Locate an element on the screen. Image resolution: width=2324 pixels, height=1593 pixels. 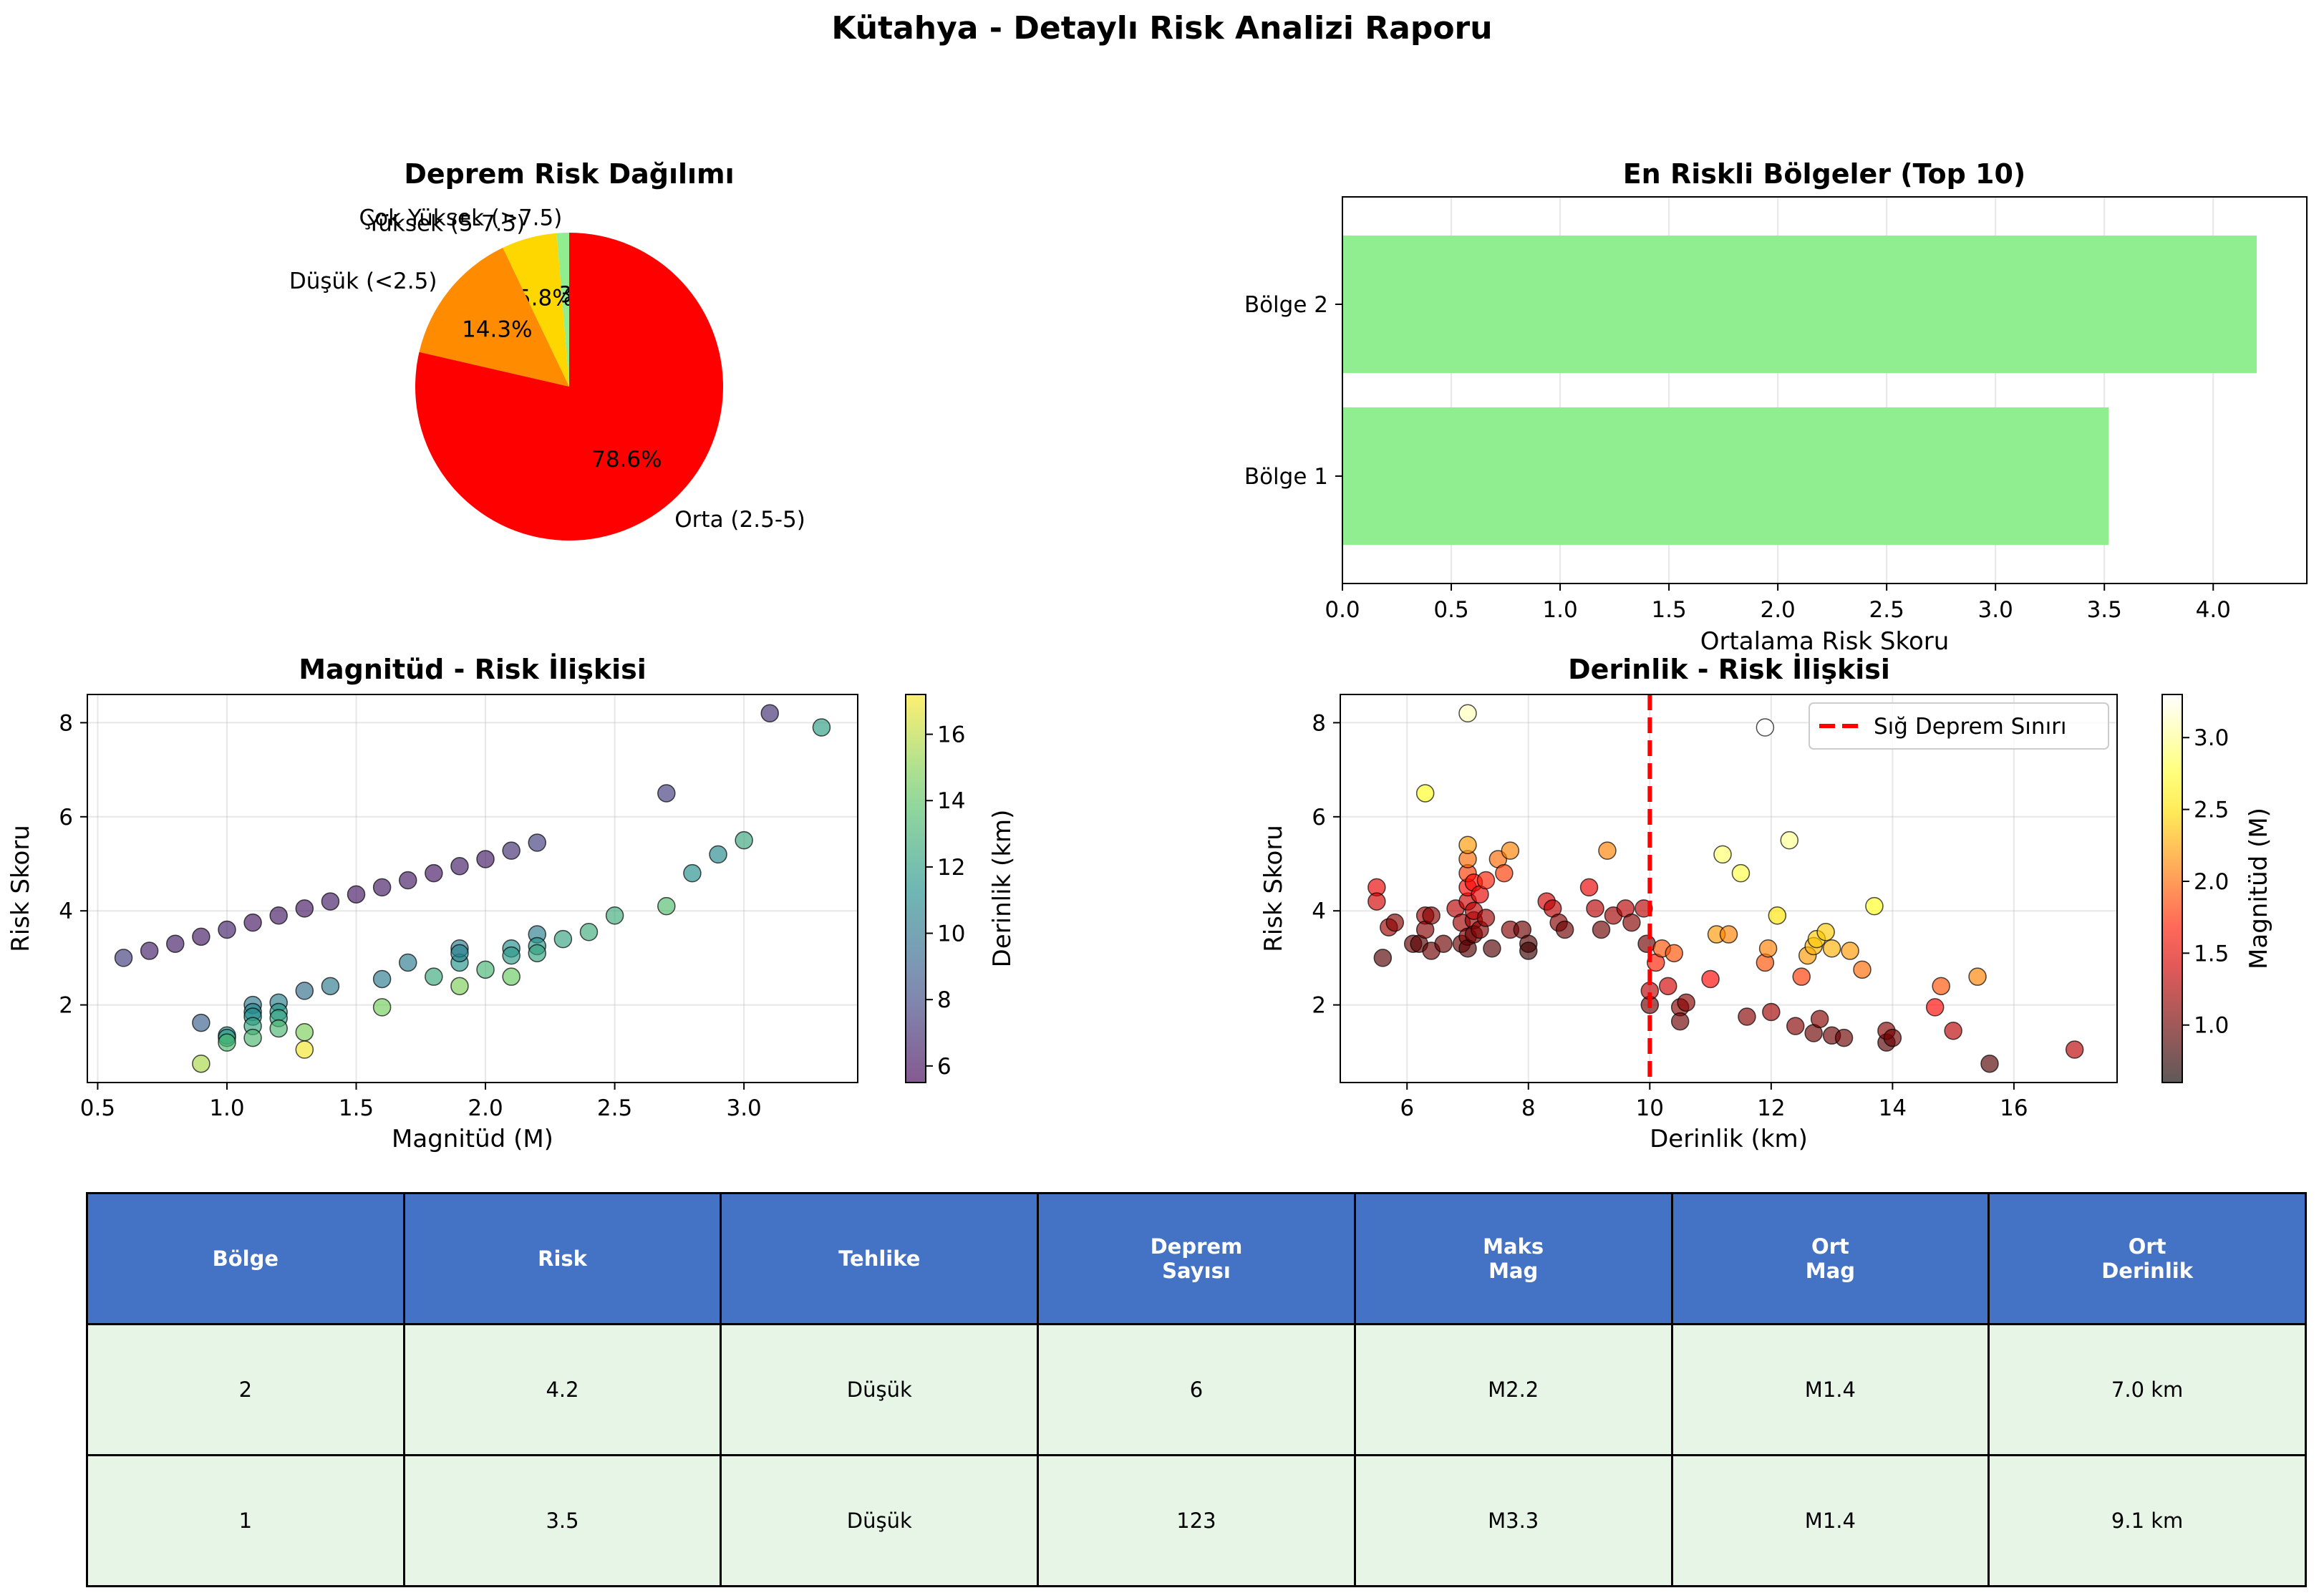
bar-xtick-label: 0.5 is located at coordinates (1450, 610).